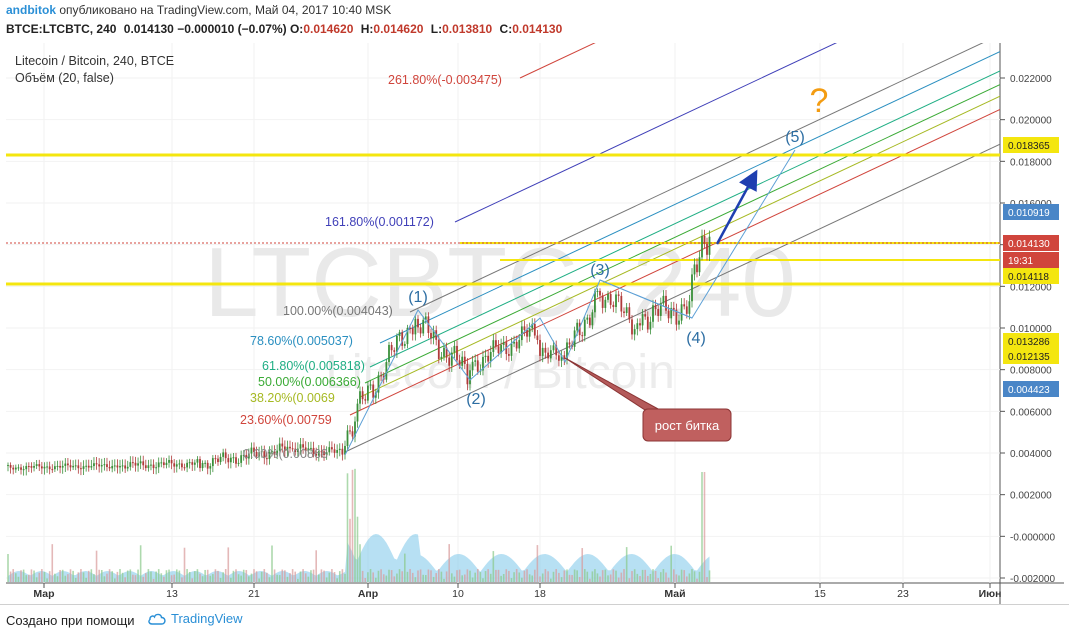  I want to click on author-link: andbitok, so click(31, 10).